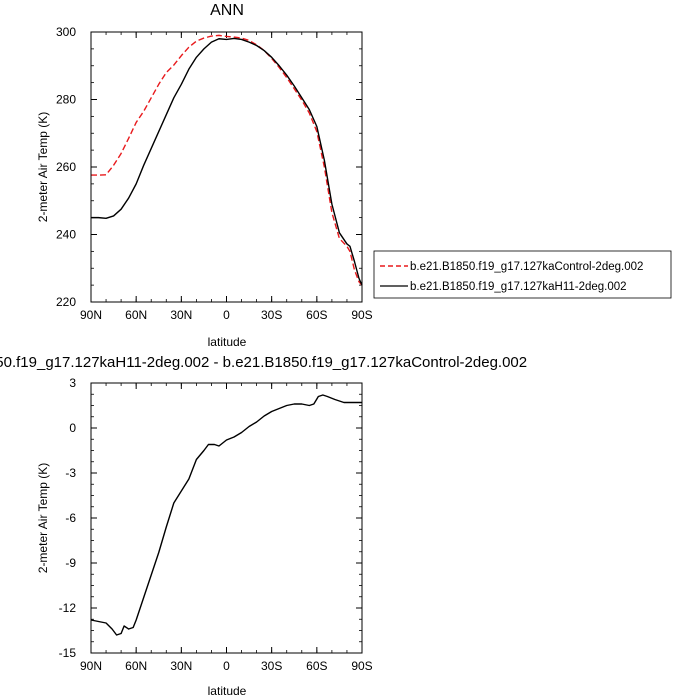  What do you see at coordinates (72, 383) in the screenshot?
I see `bottom-y-tick-label: 3` at bounding box center [72, 383].